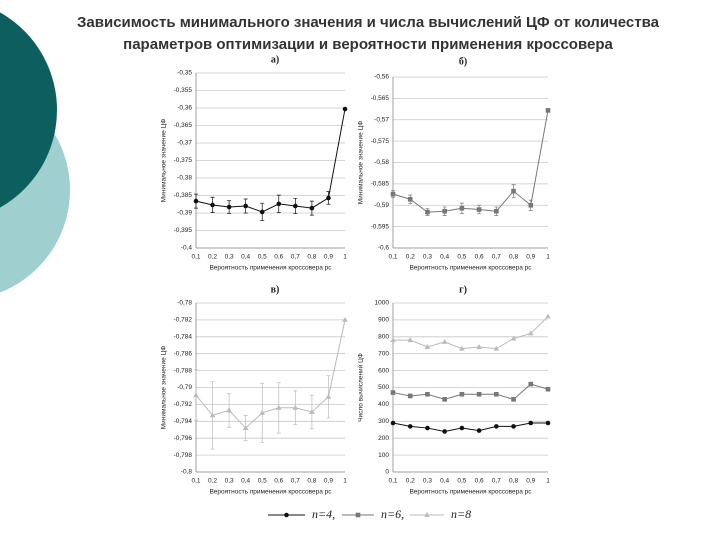  I want to click on legend-label: n=4,, so click(323, 514).